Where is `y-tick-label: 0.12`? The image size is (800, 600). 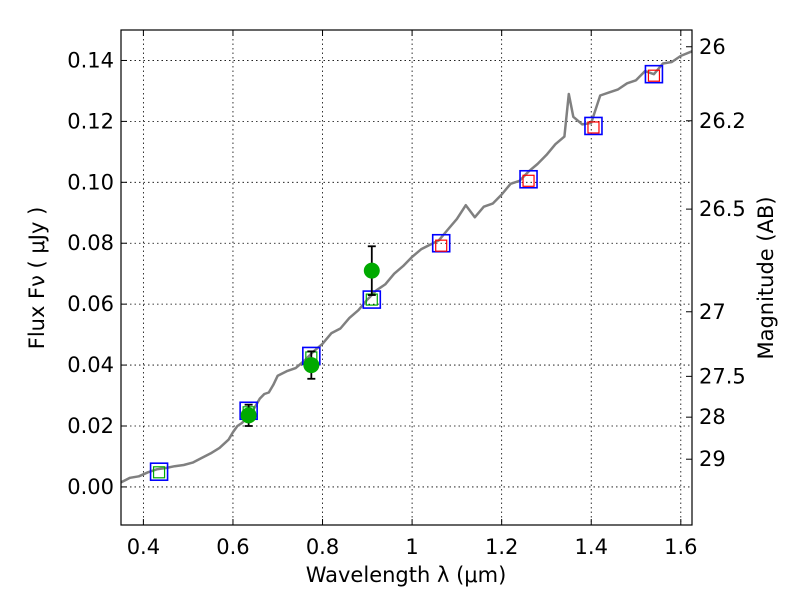 y-tick-label: 0.12 is located at coordinates (90, 121).